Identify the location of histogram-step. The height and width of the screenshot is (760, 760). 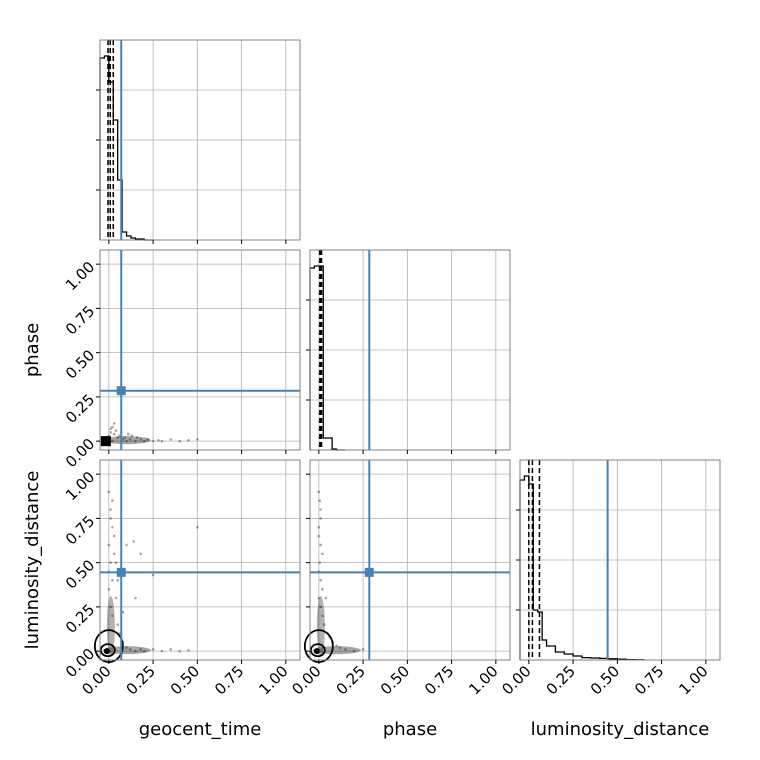
(582, 568).